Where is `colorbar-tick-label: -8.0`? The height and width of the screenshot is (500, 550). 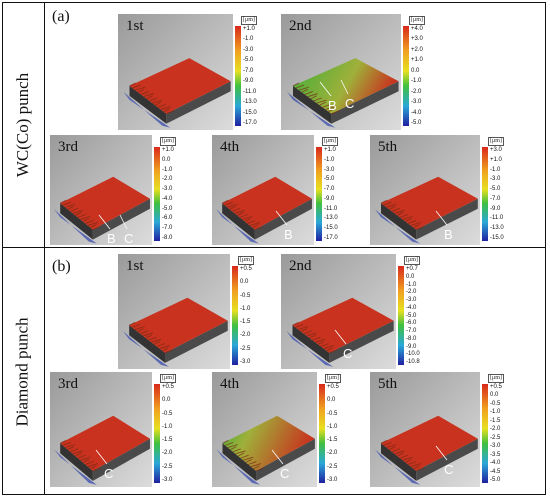 colorbar-tick-label: -8.0 is located at coordinates (411, 338).